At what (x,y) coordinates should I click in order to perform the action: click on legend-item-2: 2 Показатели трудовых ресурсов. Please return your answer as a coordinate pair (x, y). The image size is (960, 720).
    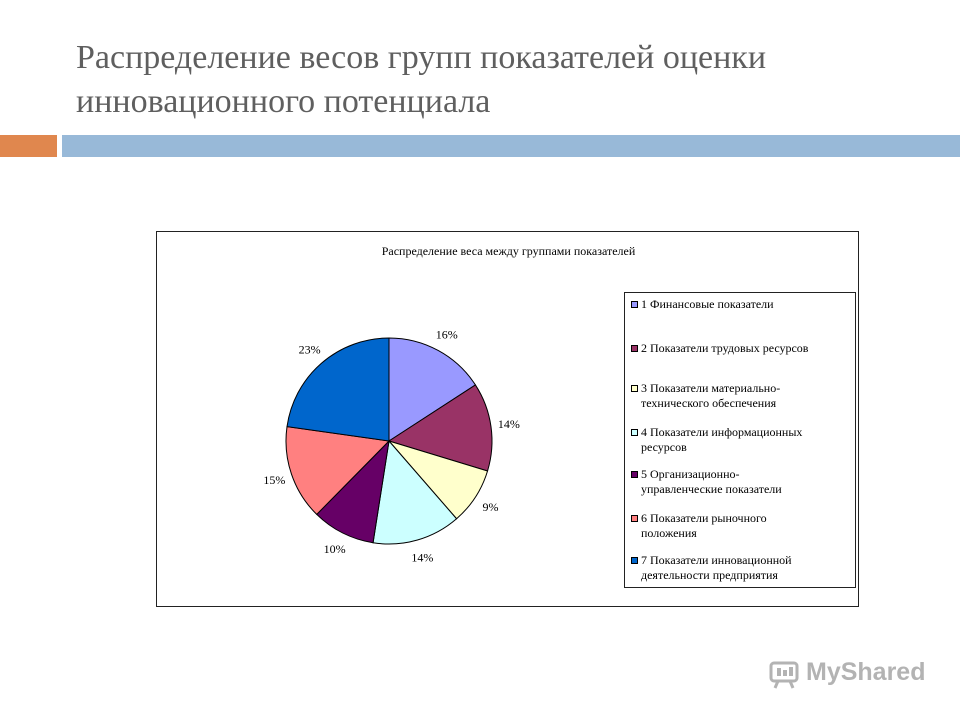
    Looking at the image, I should click on (742, 348).